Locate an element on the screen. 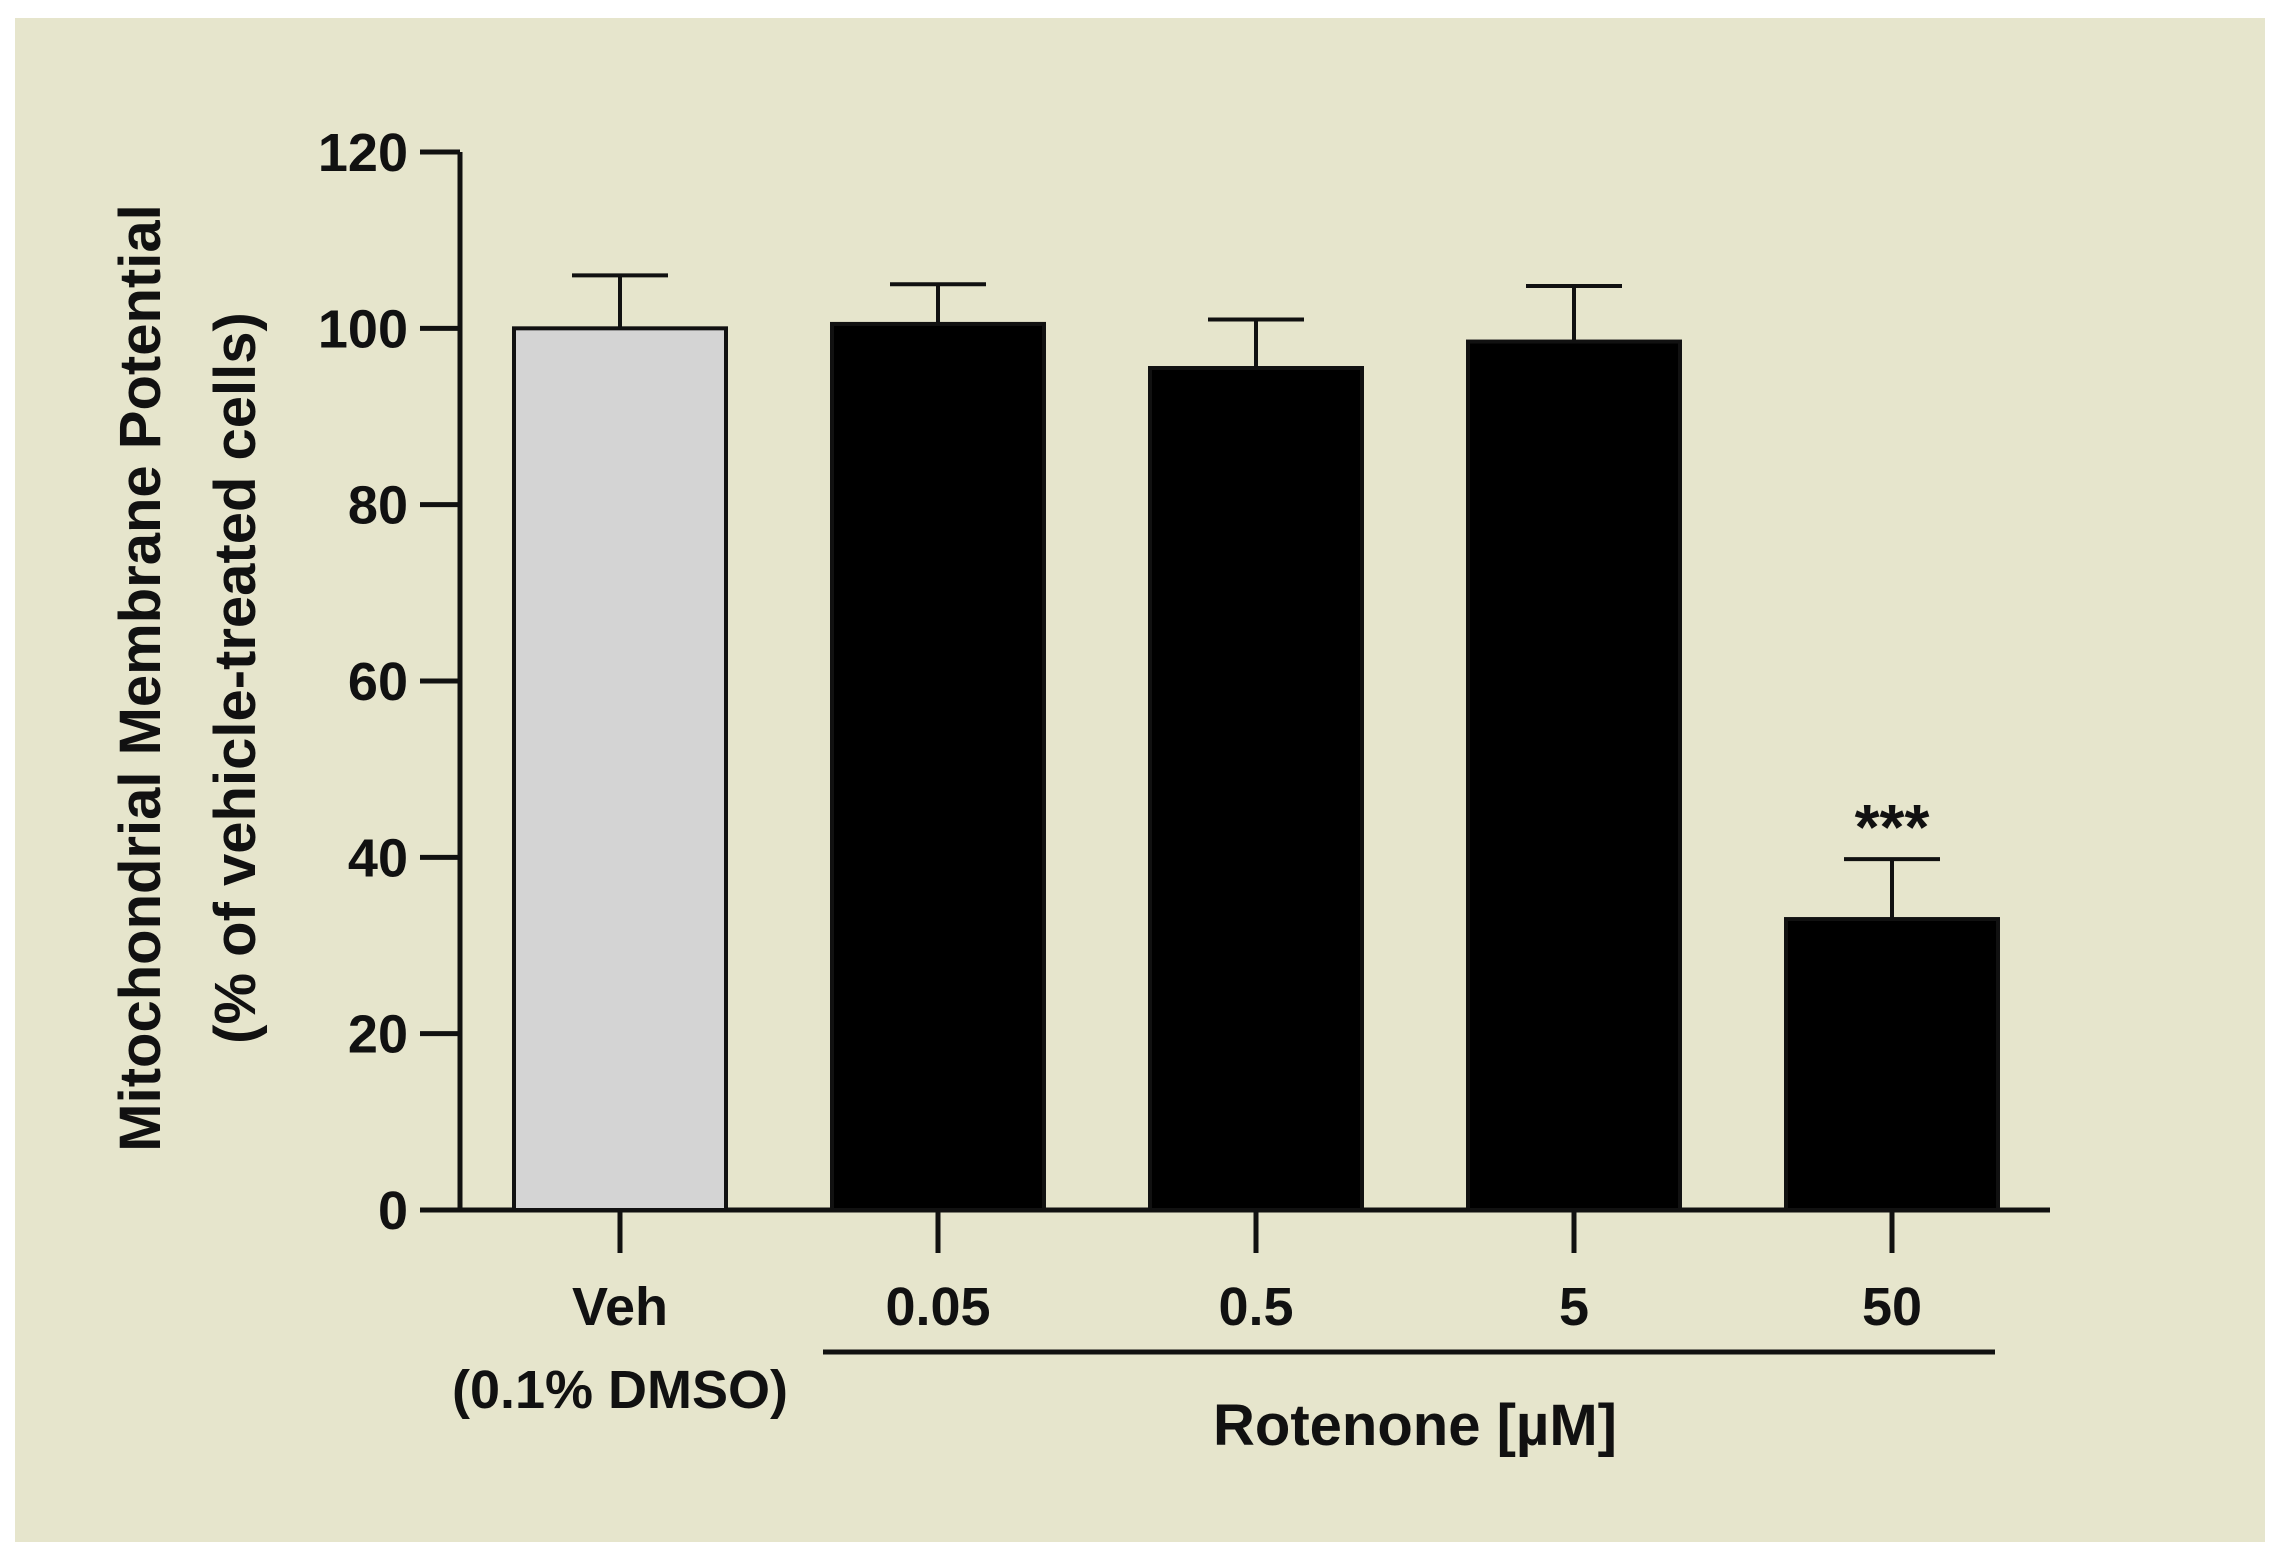 The width and height of the screenshot is (2280, 1555). y-tick-label: 0 is located at coordinates (393, 1211).